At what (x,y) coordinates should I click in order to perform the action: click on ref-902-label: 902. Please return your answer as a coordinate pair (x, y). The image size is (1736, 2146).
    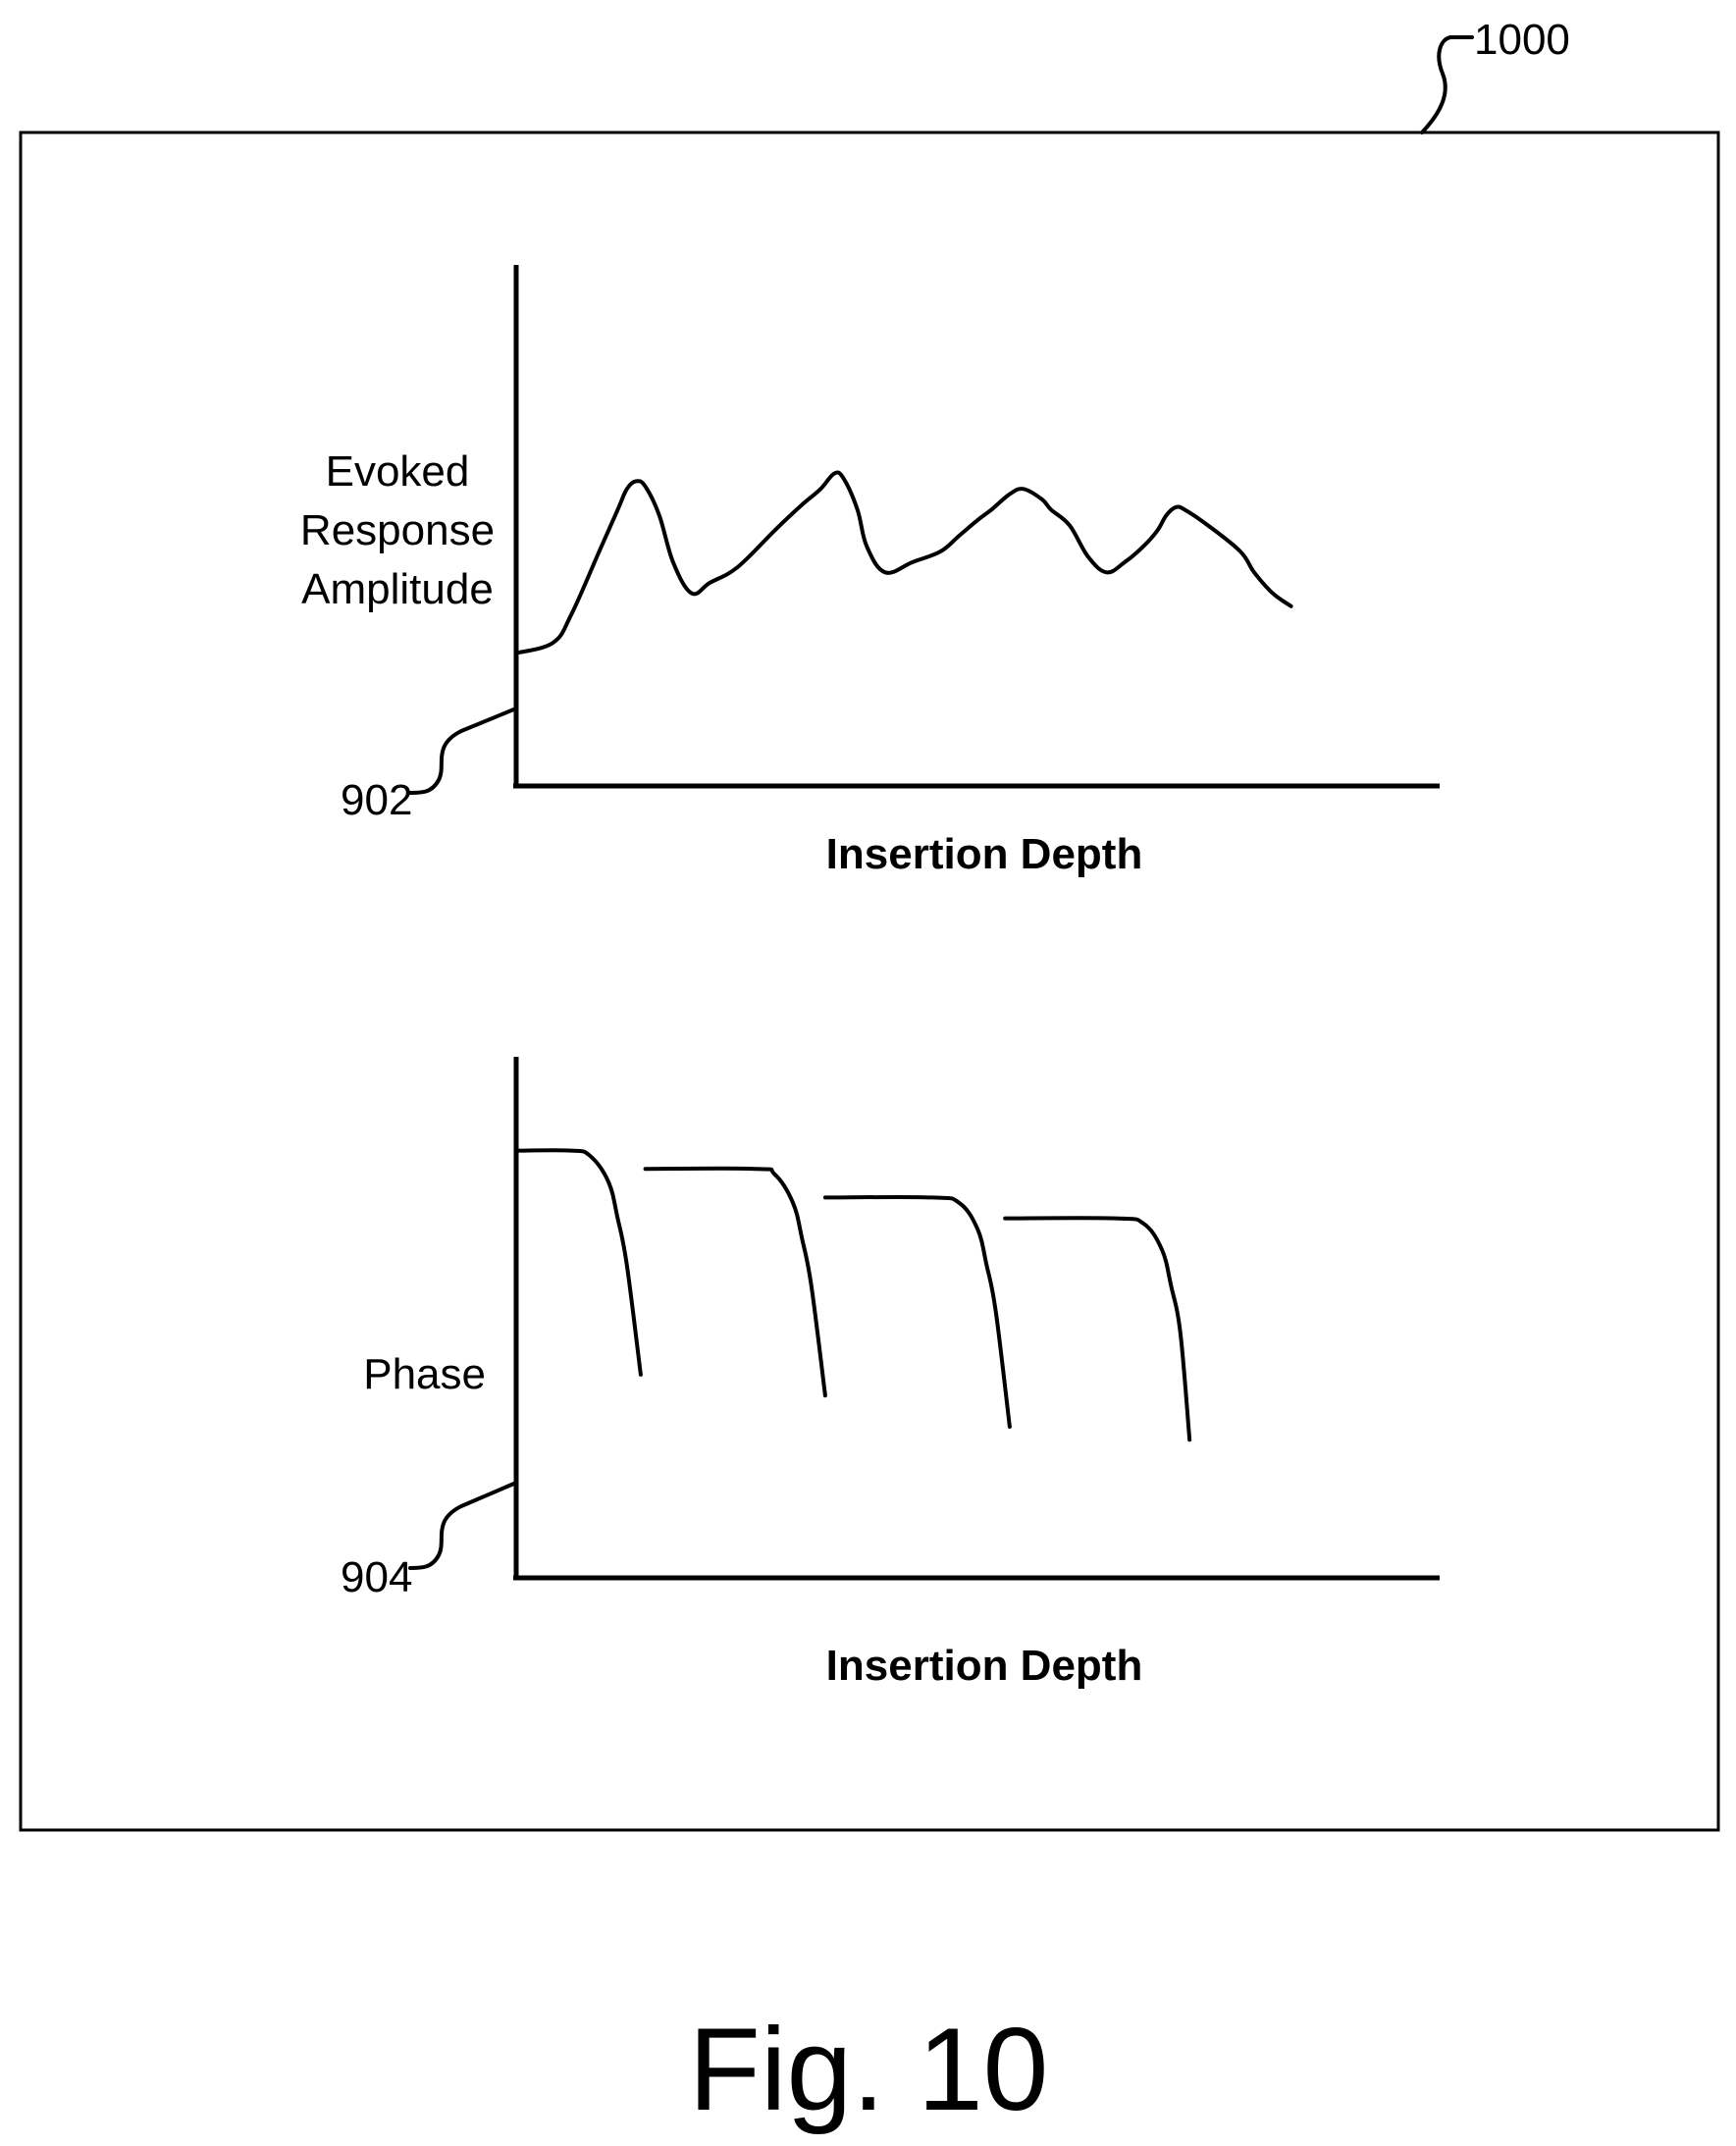
    Looking at the image, I should click on (376, 800).